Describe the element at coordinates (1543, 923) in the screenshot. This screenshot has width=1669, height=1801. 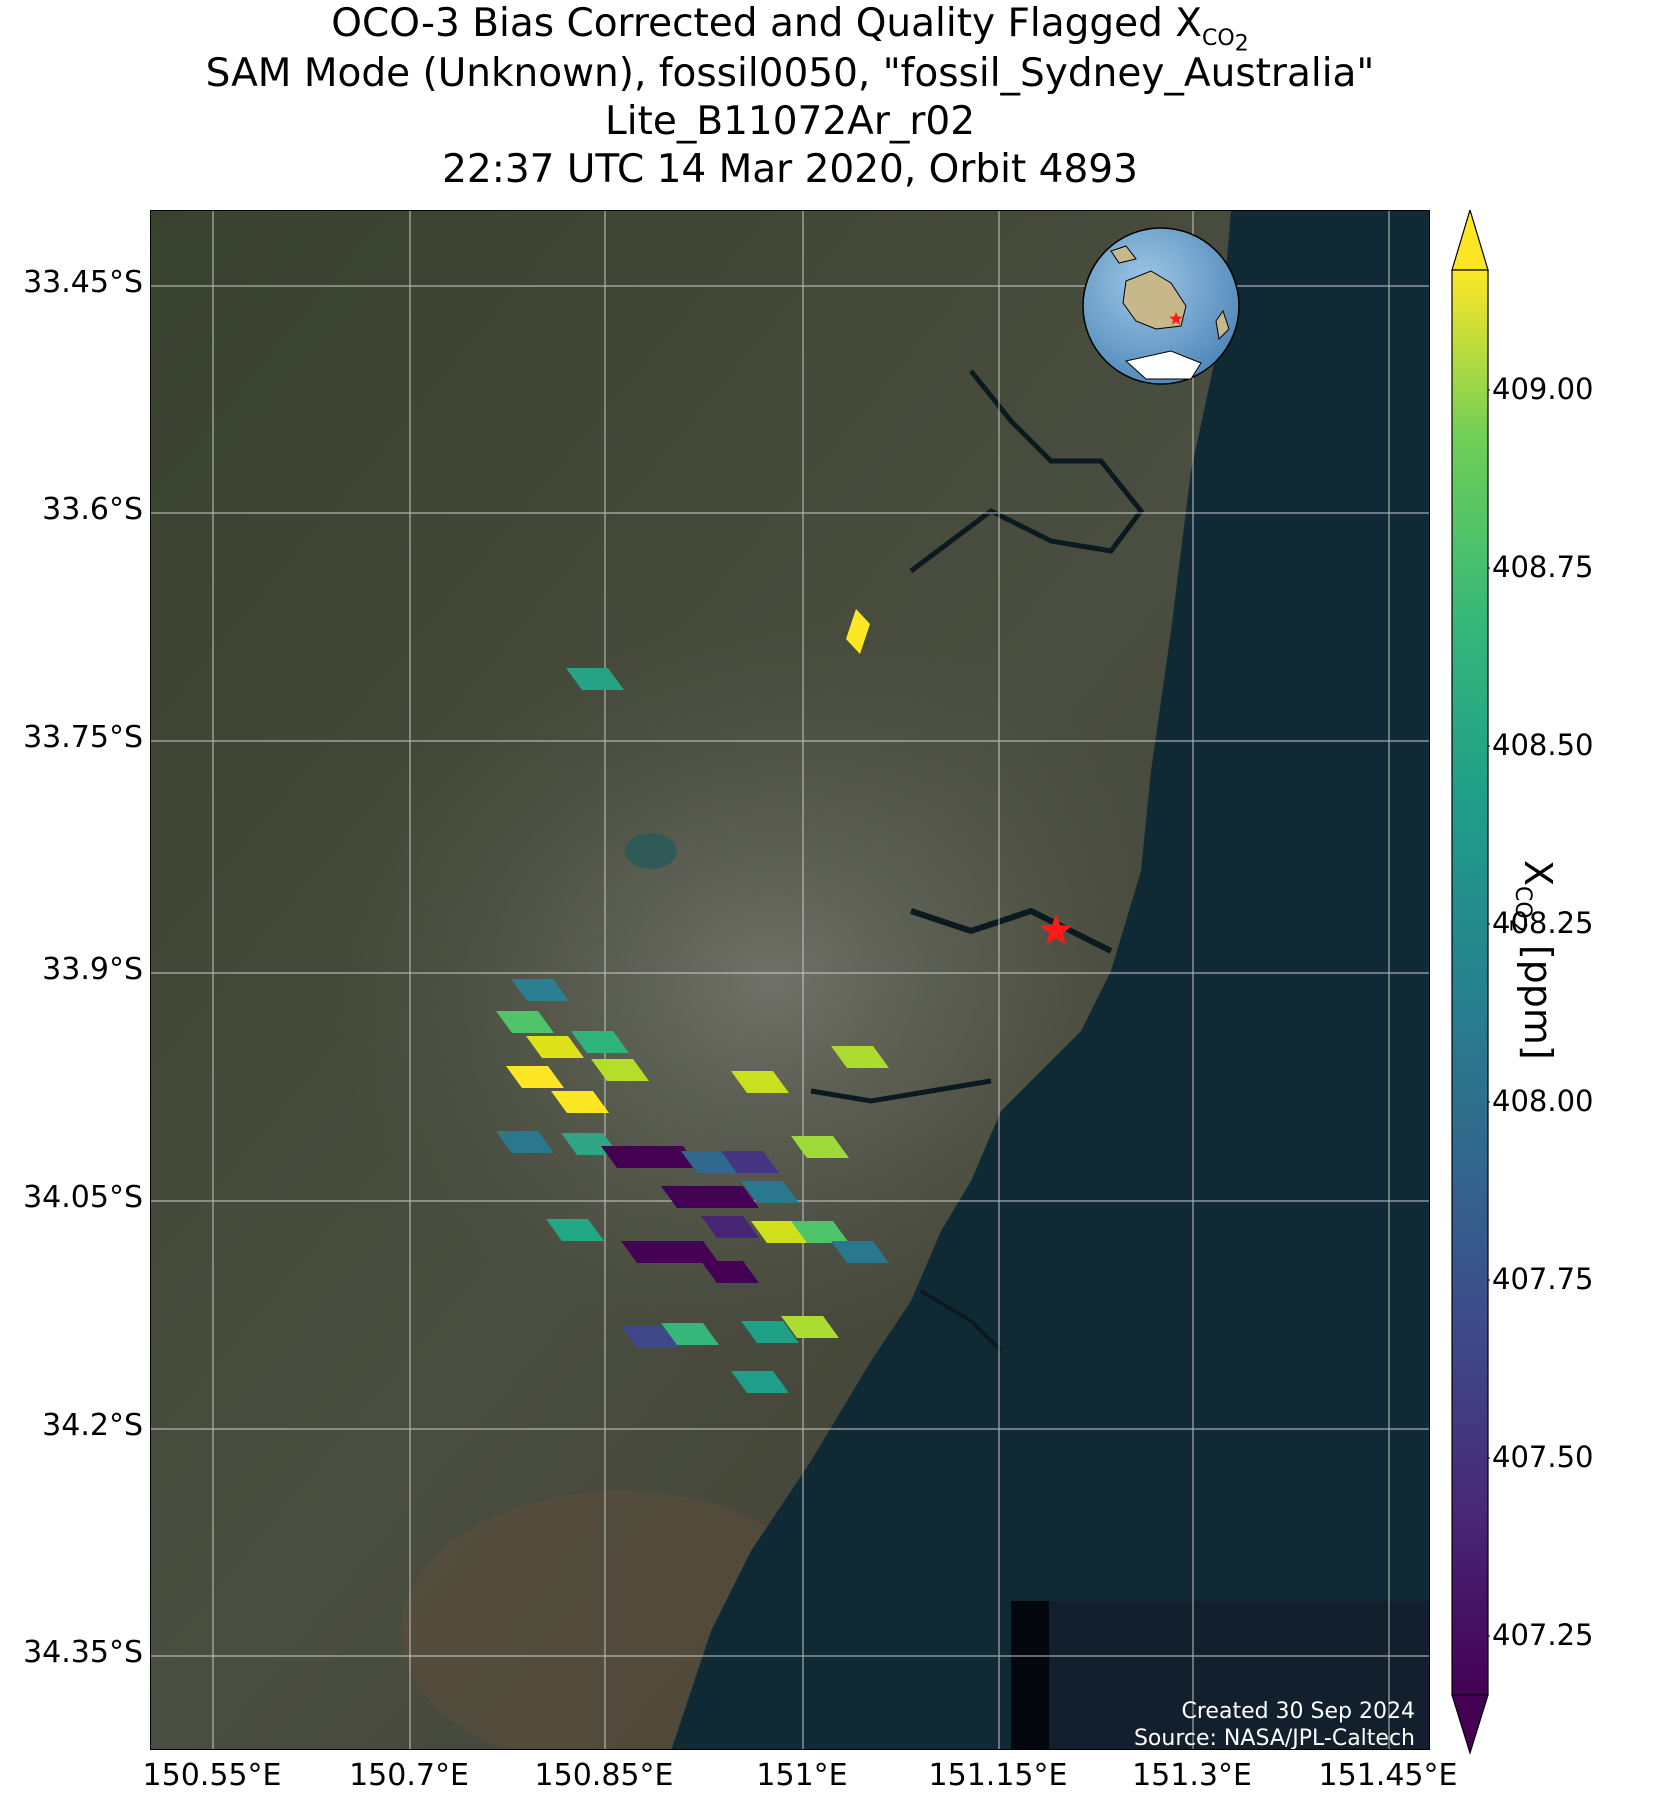
I see `colorbar-tick-label: 408.25` at that location.